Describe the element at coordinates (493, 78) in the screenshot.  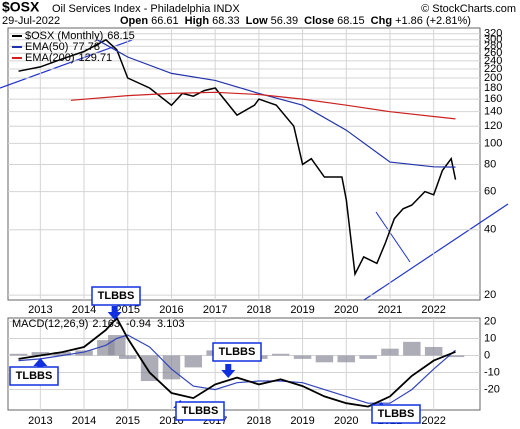
I see `y-tick-label: 200` at that location.